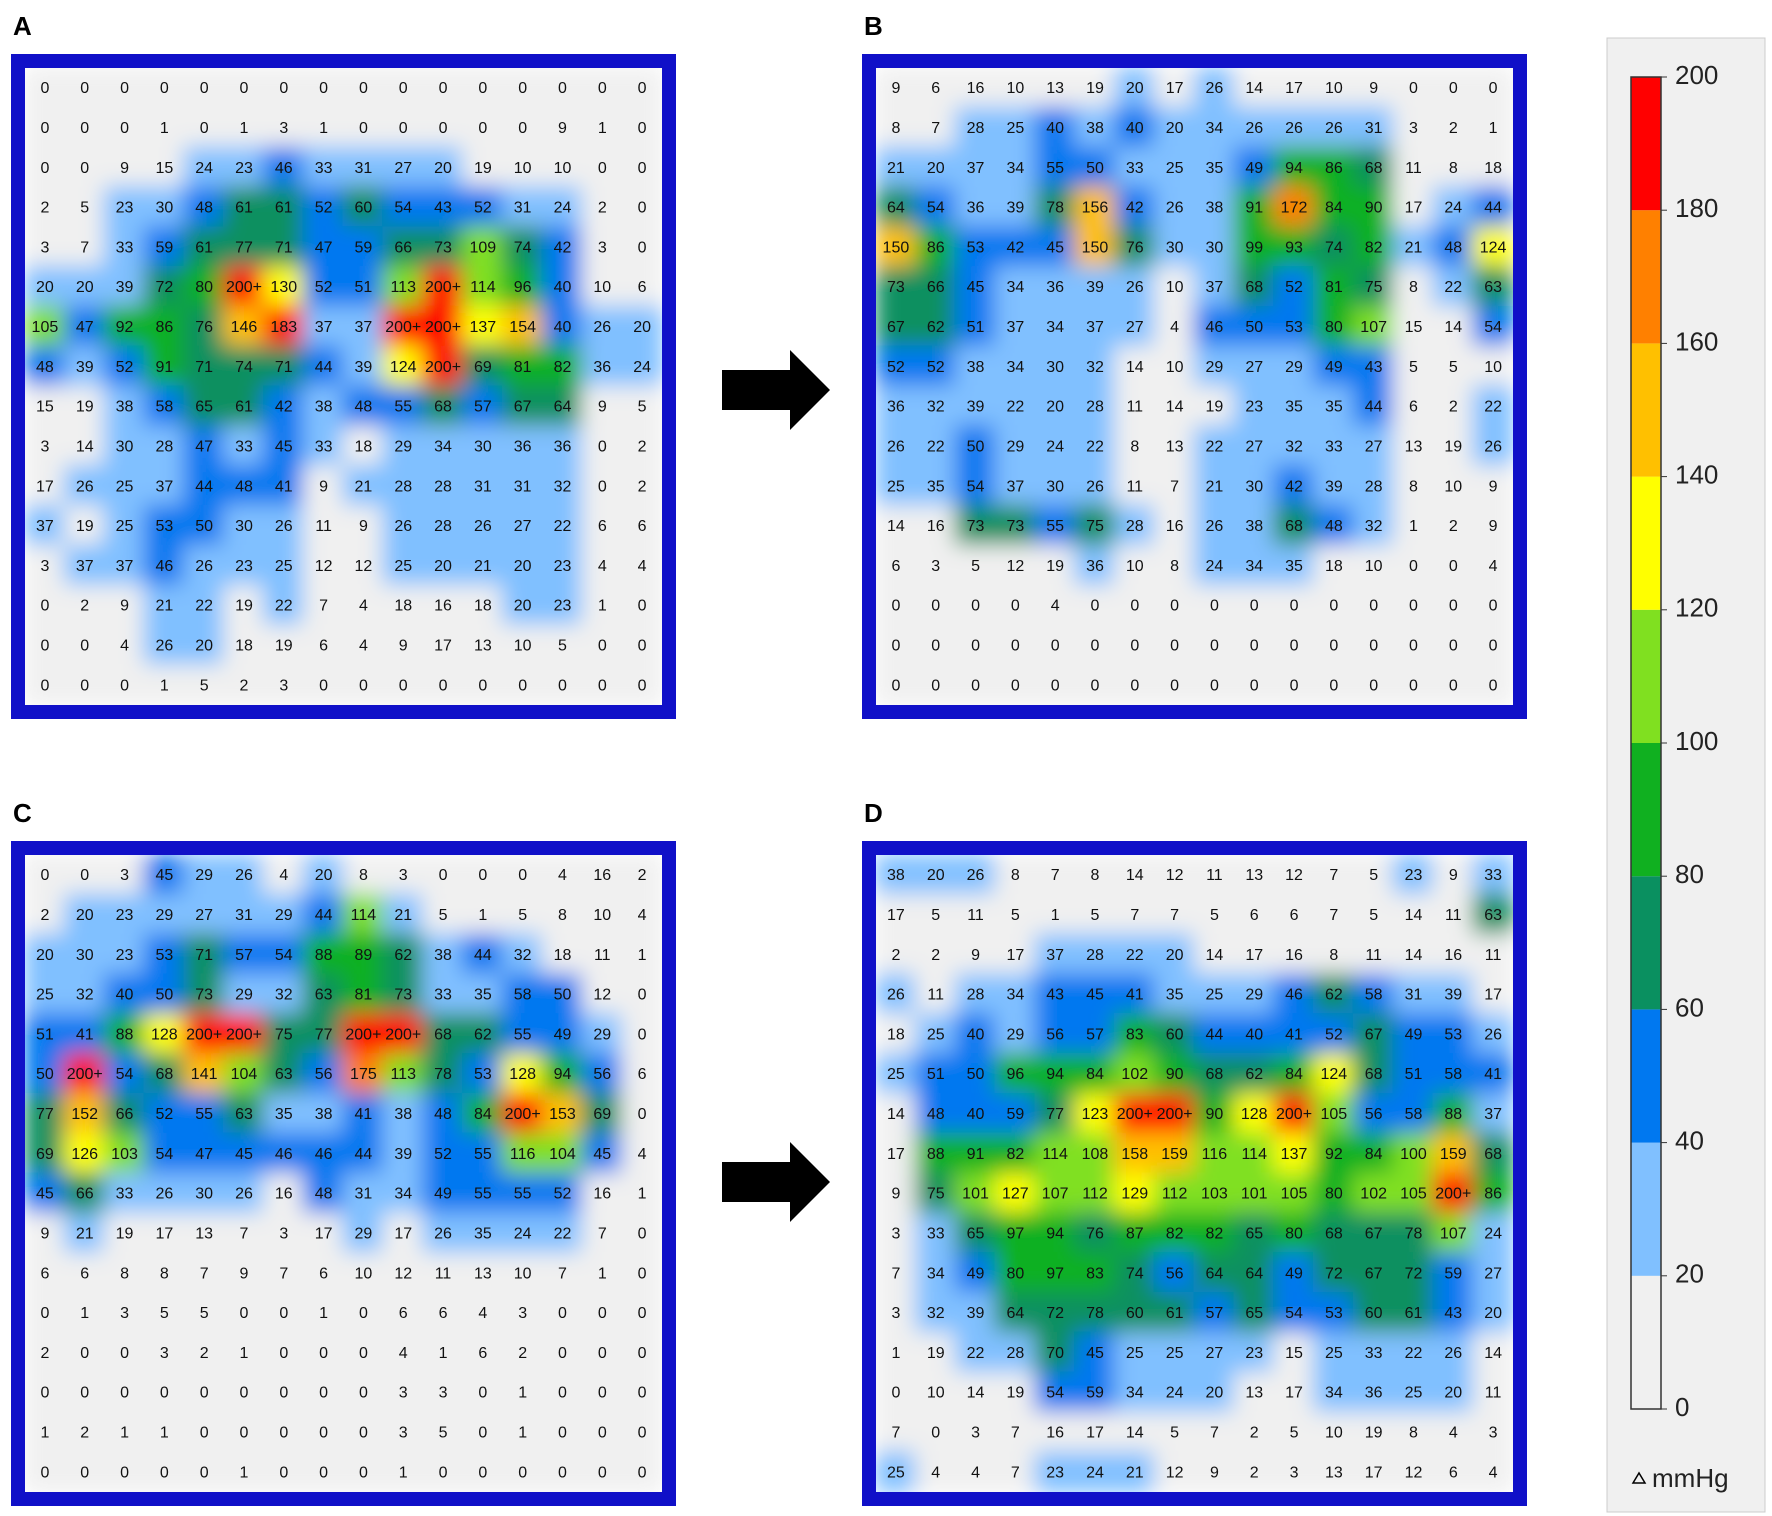 The height and width of the screenshot is (1516, 1772). What do you see at coordinates (1134, 1074) in the screenshot?
I see `cell-value: 102` at bounding box center [1134, 1074].